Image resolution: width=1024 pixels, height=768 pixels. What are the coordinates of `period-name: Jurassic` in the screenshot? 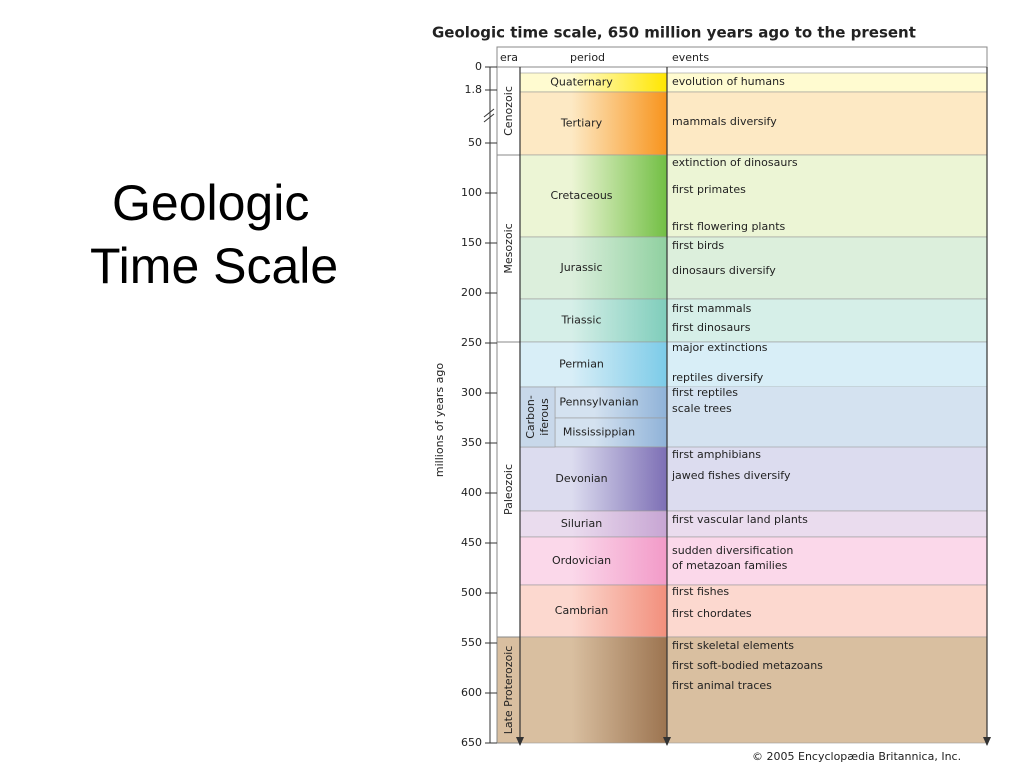 It's located at (580, 267).